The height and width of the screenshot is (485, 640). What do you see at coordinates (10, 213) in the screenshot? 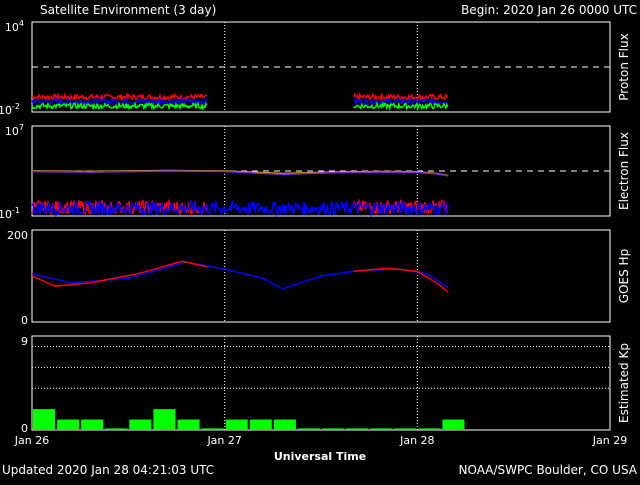
I see `y-tick-label: 10⁻¹` at bounding box center [10, 213].